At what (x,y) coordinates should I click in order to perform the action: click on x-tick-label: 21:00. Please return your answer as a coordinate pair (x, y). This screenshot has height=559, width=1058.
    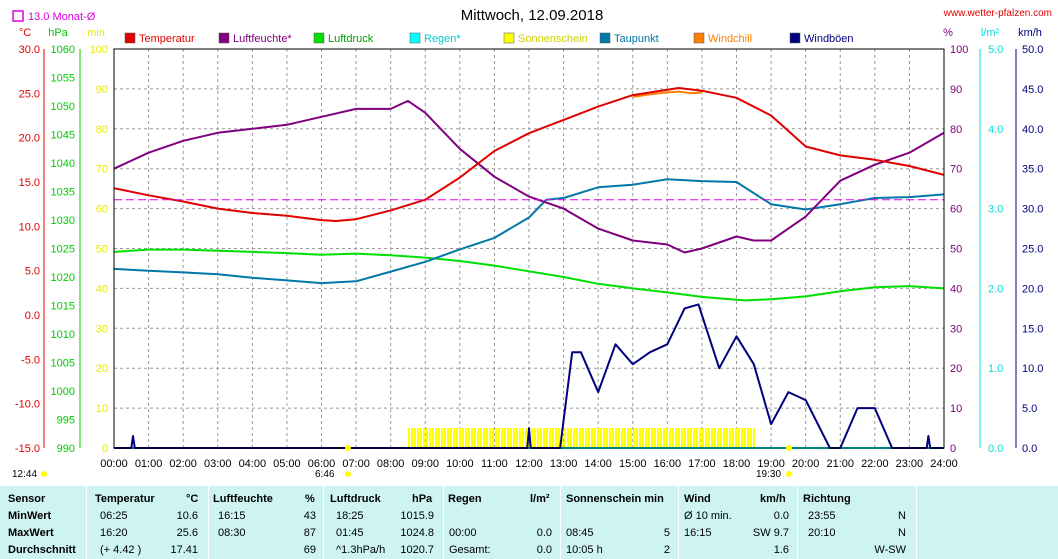
    Looking at the image, I should click on (840, 464).